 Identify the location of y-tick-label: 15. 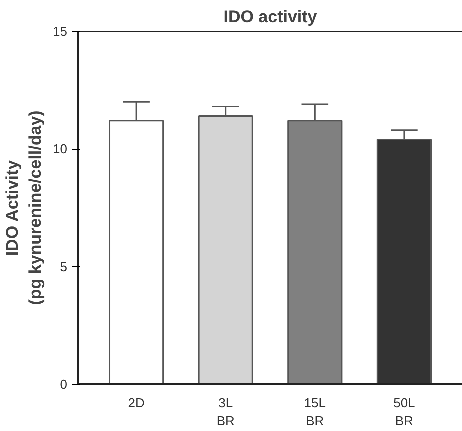
(60, 31).